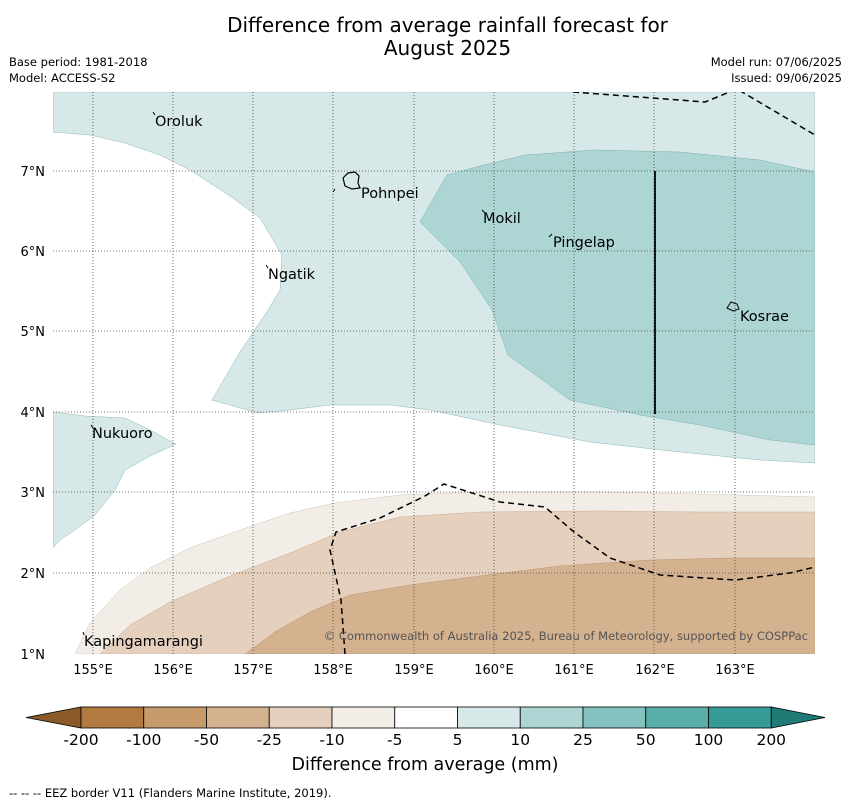 This screenshot has width=850, height=804. Describe the element at coordinates (253, 670) in the screenshot. I see `lon-tick: 157°E` at that location.